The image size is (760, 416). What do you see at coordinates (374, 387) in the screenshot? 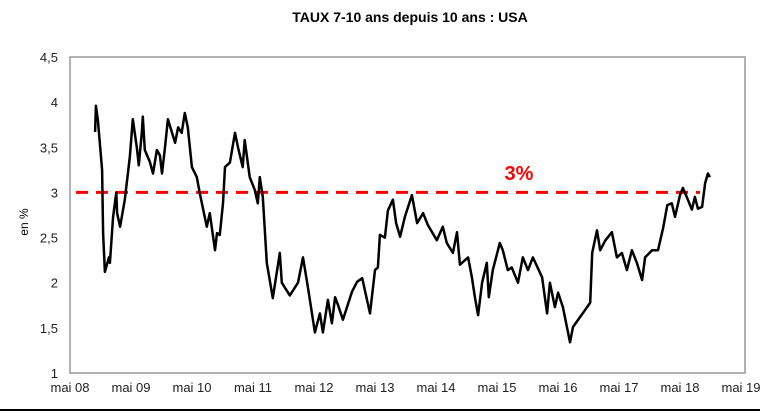
I see `x-tick-label: mai 13` at bounding box center [374, 387].